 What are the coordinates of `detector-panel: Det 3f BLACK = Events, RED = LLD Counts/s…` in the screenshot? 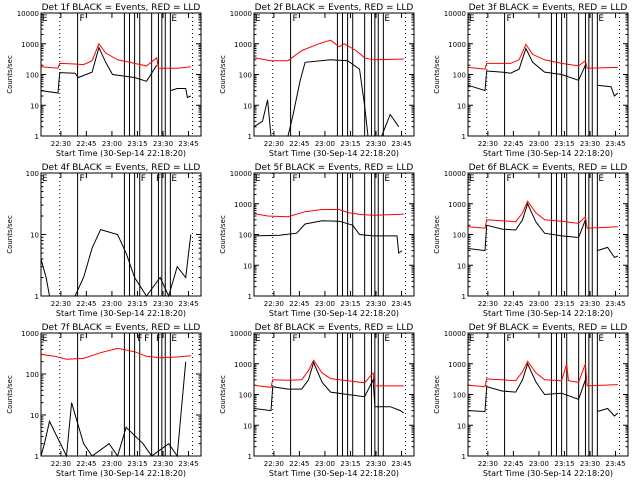 It's located at (531, 80).